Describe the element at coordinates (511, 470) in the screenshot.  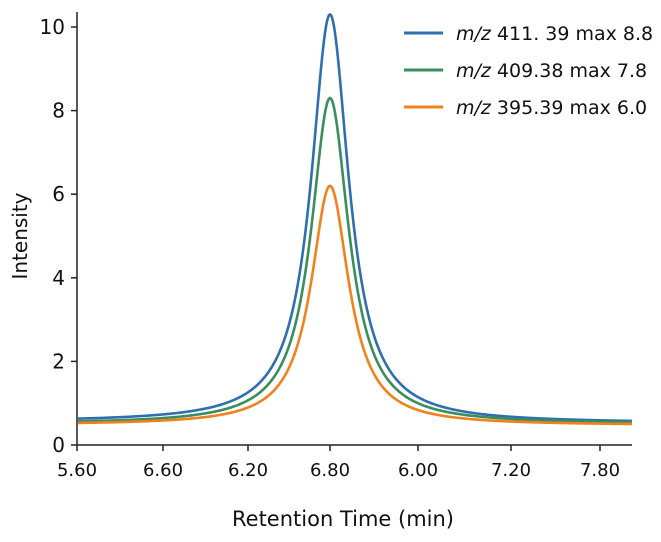
I see `x-tick-label: 7.20` at that location.